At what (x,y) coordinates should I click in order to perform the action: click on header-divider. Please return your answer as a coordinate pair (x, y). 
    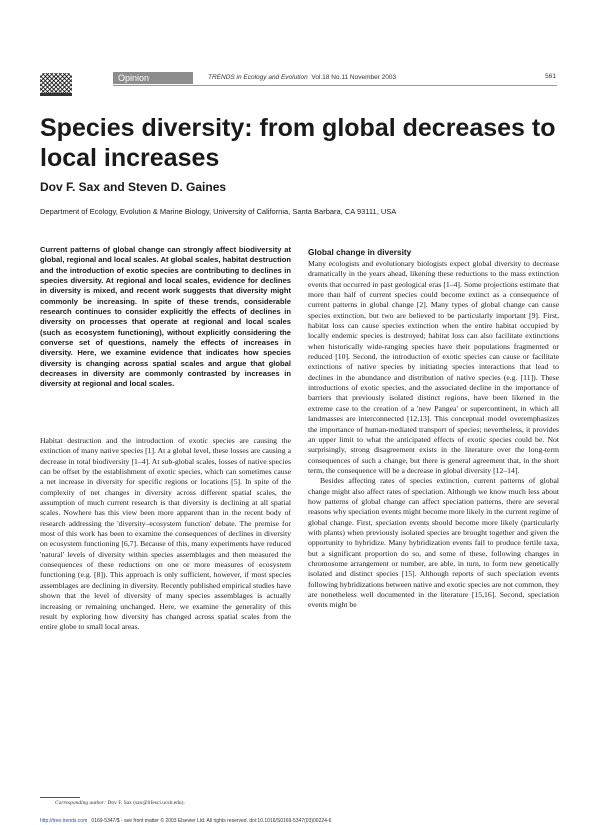
    Looking at the image, I should click on (335, 85).